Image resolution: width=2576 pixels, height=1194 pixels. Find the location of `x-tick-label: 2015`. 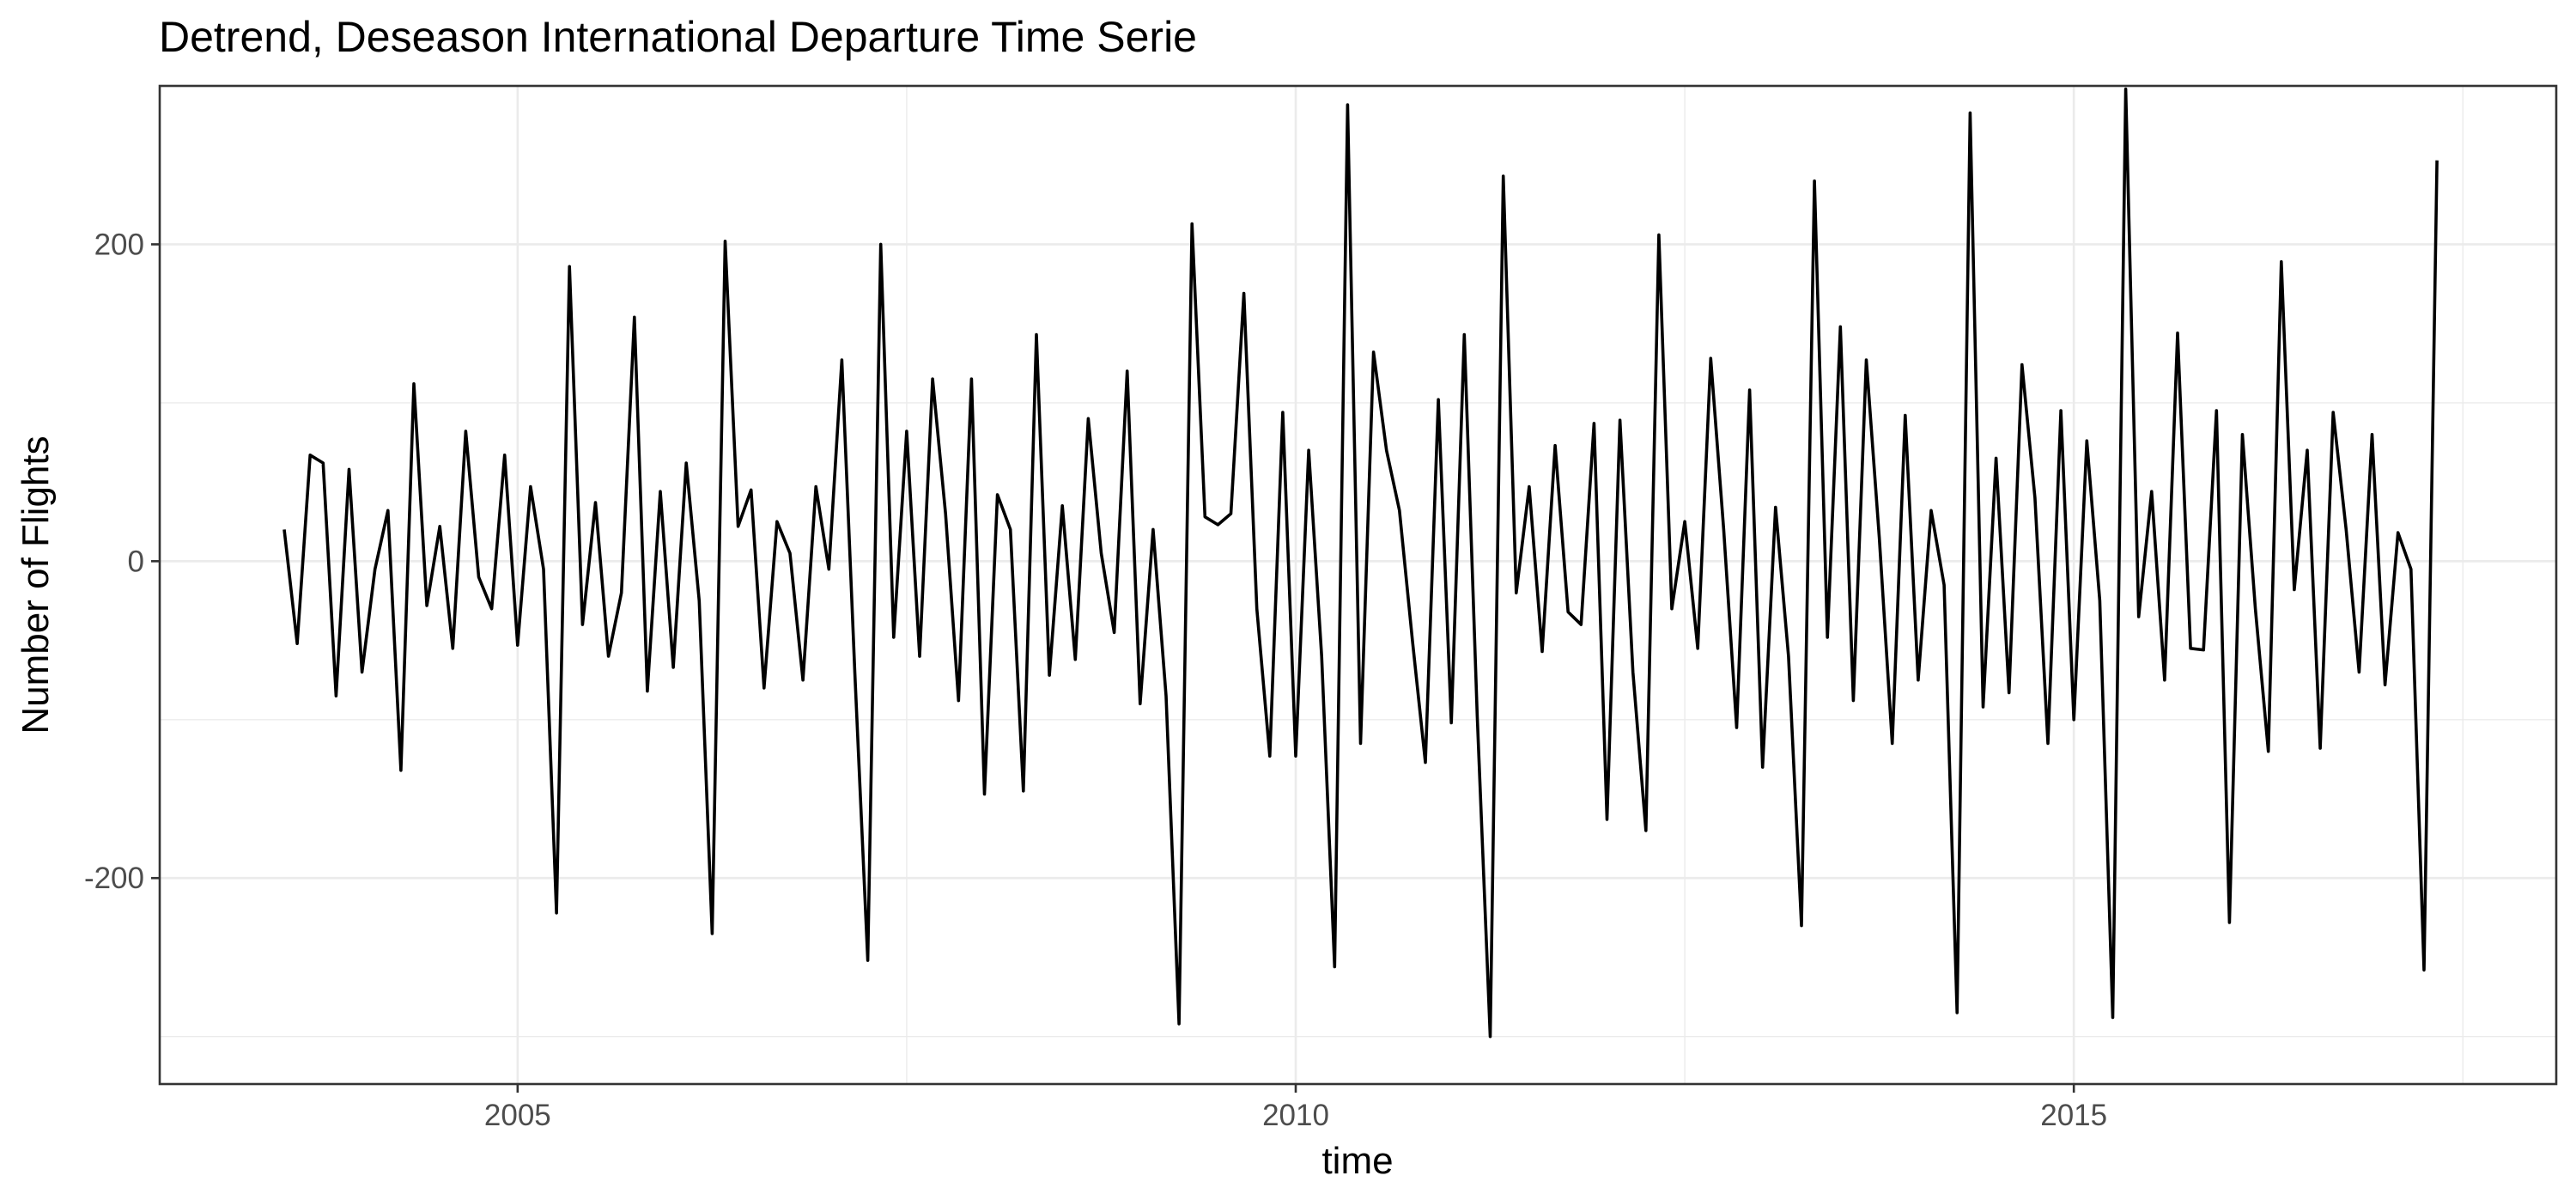

x-tick-label: 2015 is located at coordinates (2073, 1115).